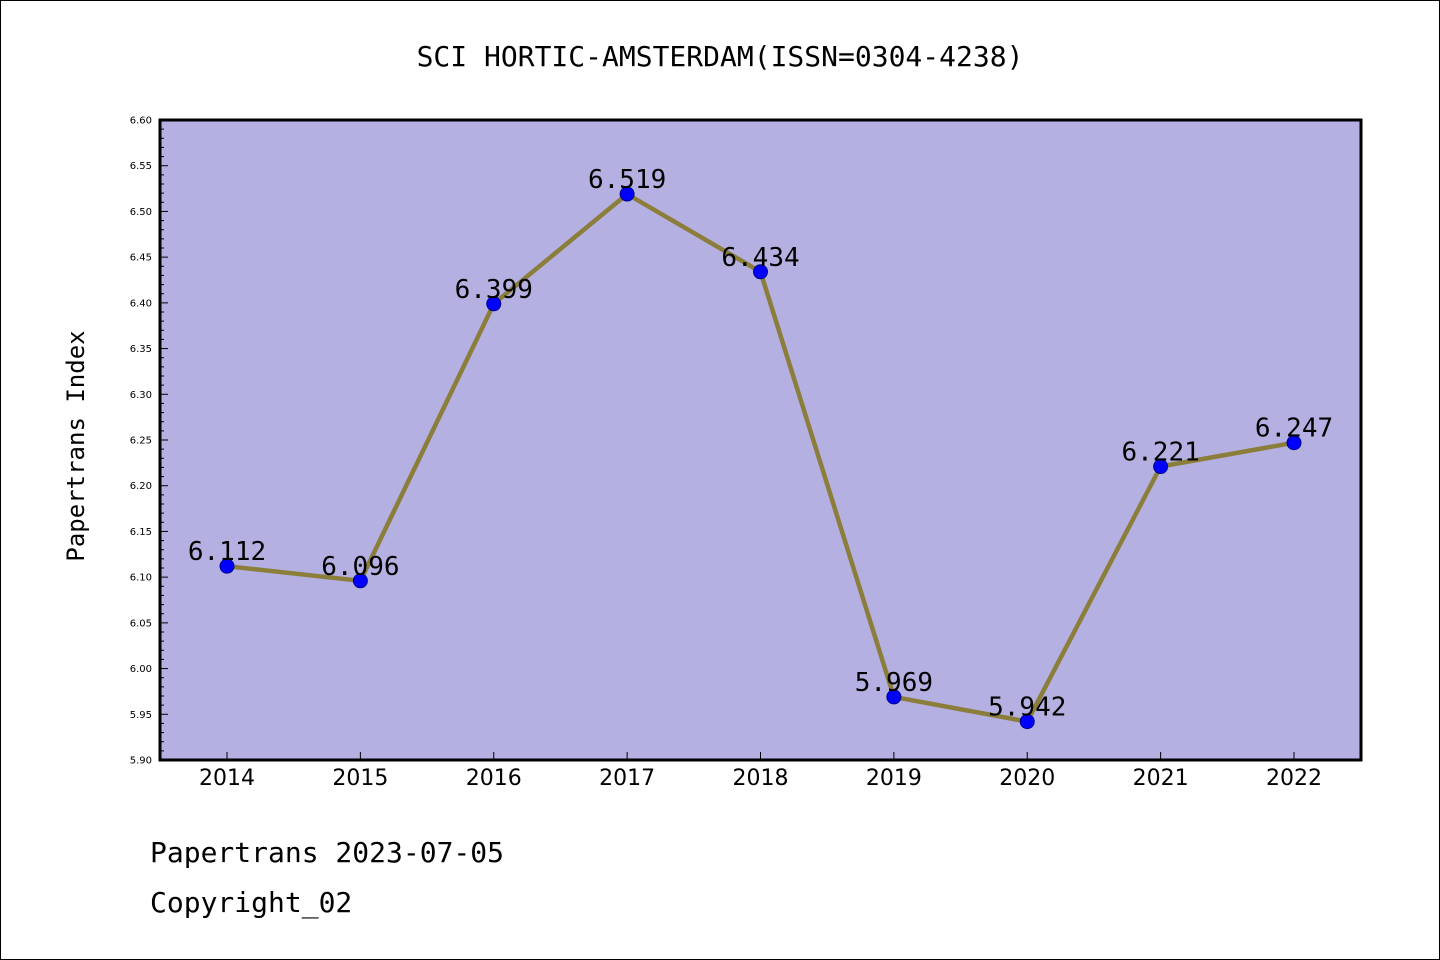  I want to click on x-tick-label: 2019, so click(894, 778).